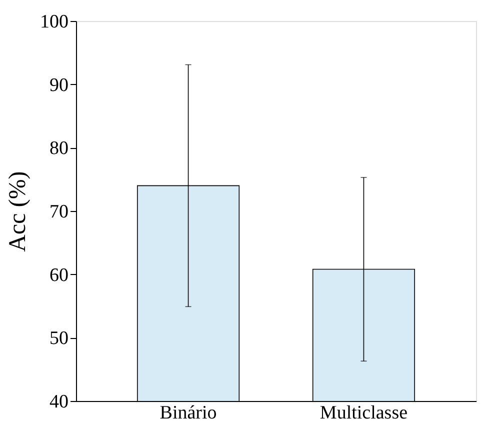 This screenshot has height=426, width=495. What do you see at coordinates (59, 149) in the screenshot?
I see `y-tick-label: 80` at bounding box center [59, 149].